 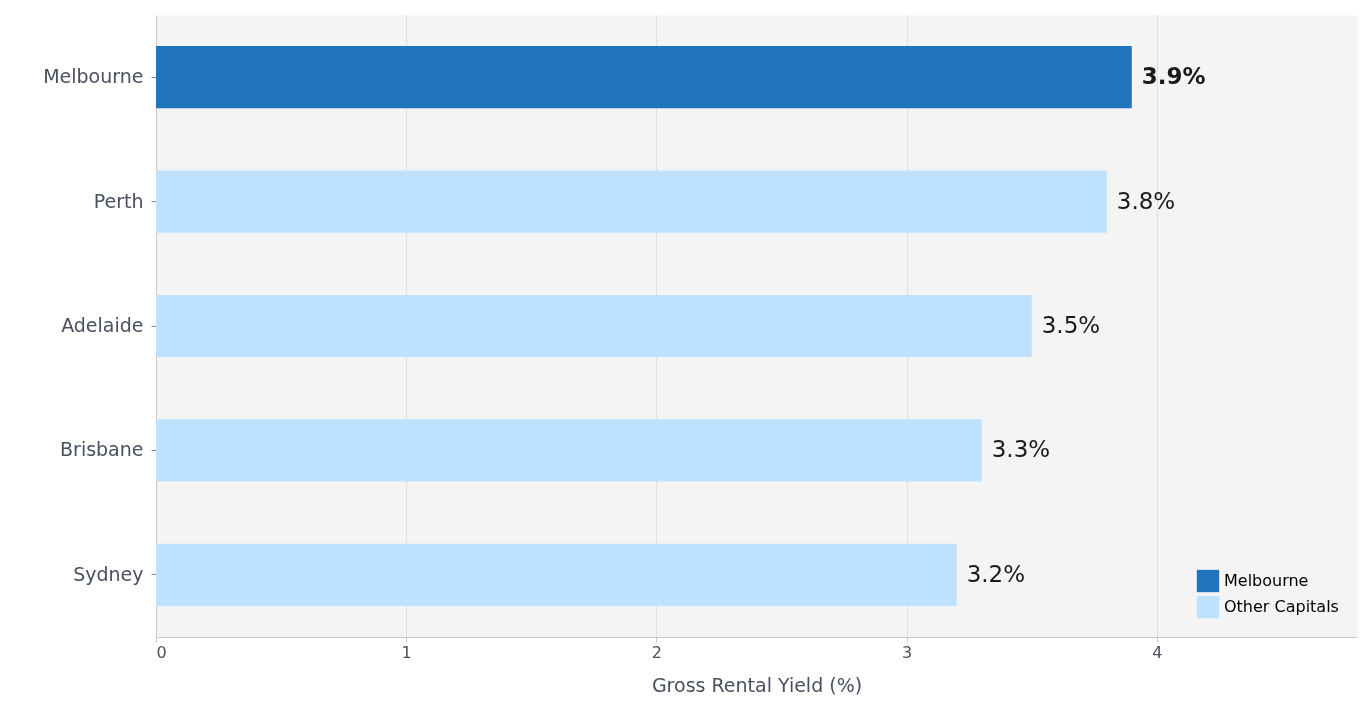 What do you see at coordinates (161, 652) in the screenshot?
I see `x-tick-label: 0` at bounding box center [161, 652].